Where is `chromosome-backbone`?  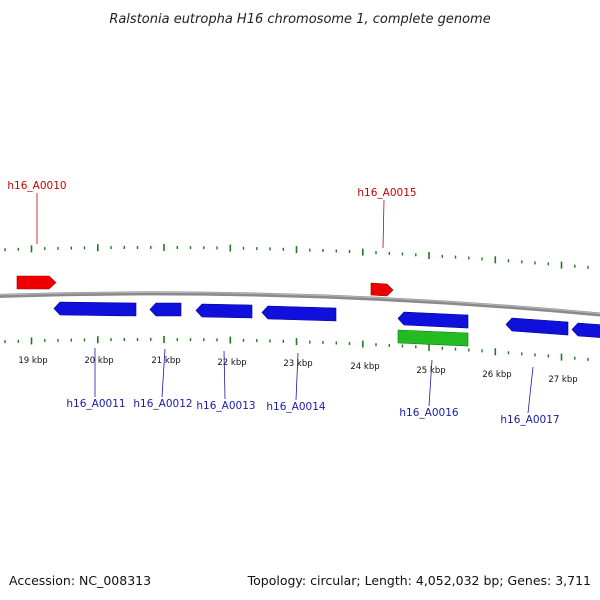 chromosome-backbone is located at coordinates (300, 304).